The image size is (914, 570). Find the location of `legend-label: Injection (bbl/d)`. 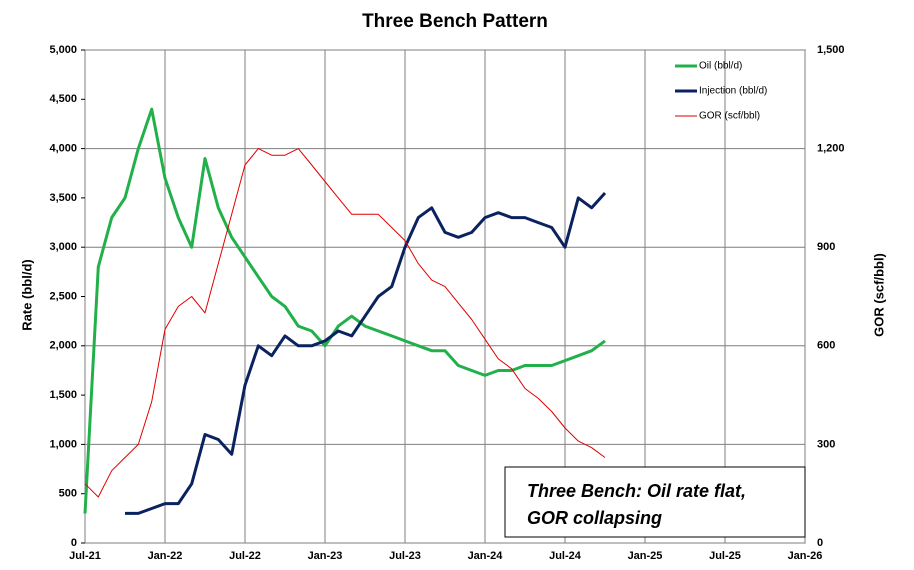

legend-label: Injection (bbl/d) is located at coordinates (733, 91).